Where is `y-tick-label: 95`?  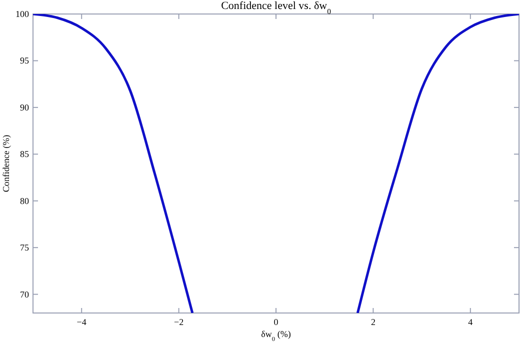 y-tick-label: 95 is located at coordinates (25, 61).